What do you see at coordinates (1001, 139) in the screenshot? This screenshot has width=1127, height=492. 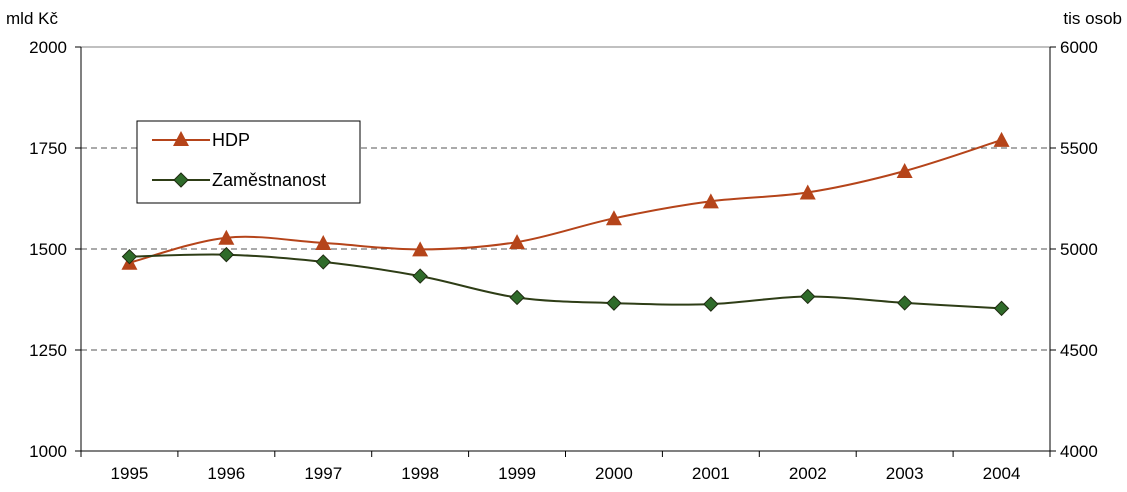 I see `data-point-hdp-2004` at bounding box center [1001, 139].